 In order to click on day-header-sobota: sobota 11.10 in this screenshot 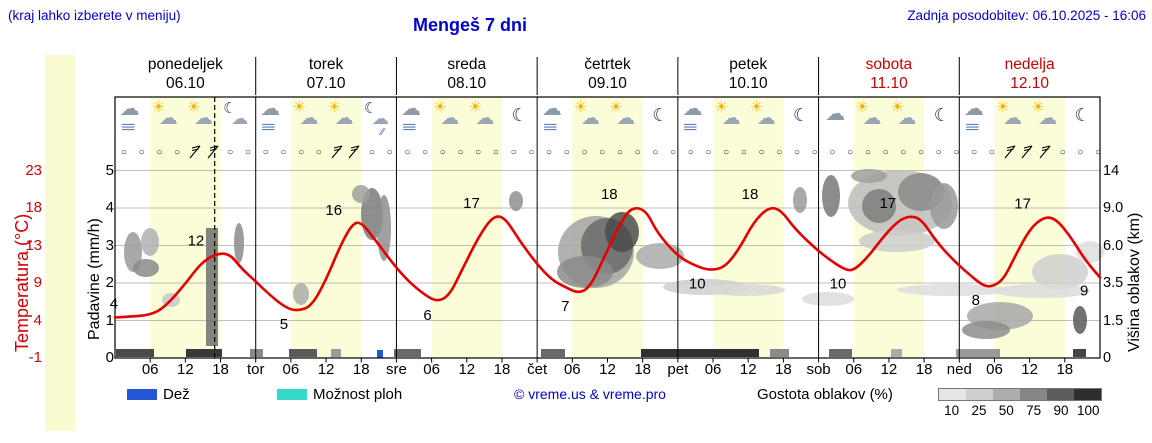, I will do `click(889, 75)`.